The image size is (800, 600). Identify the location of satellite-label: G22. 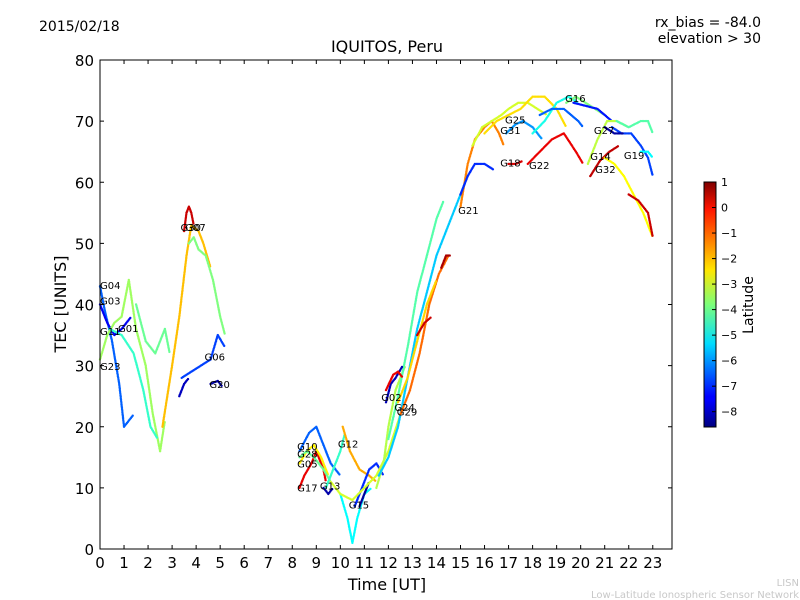
(539, 166).